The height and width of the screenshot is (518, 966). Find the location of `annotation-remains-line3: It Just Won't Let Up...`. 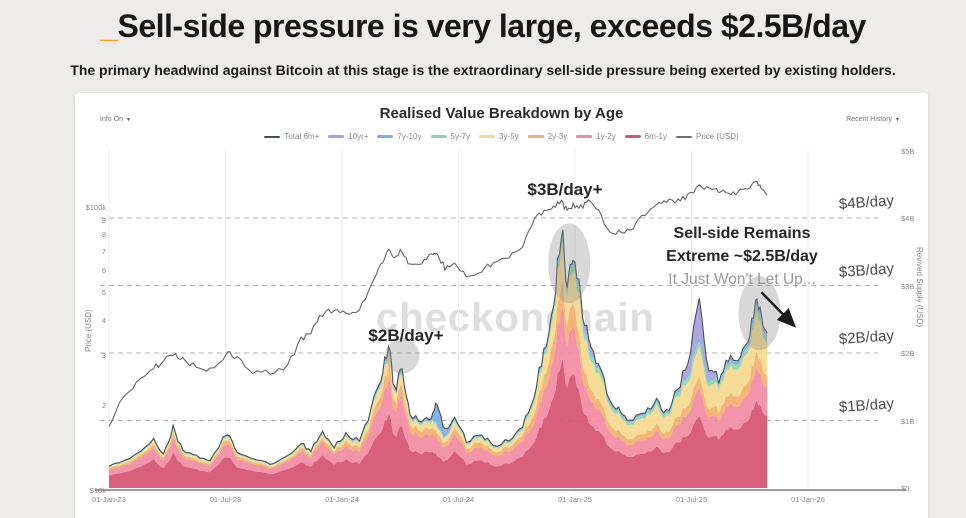

annotation-remains-line3: It Just Won't Let Up... is located at coordinates (742, 279).